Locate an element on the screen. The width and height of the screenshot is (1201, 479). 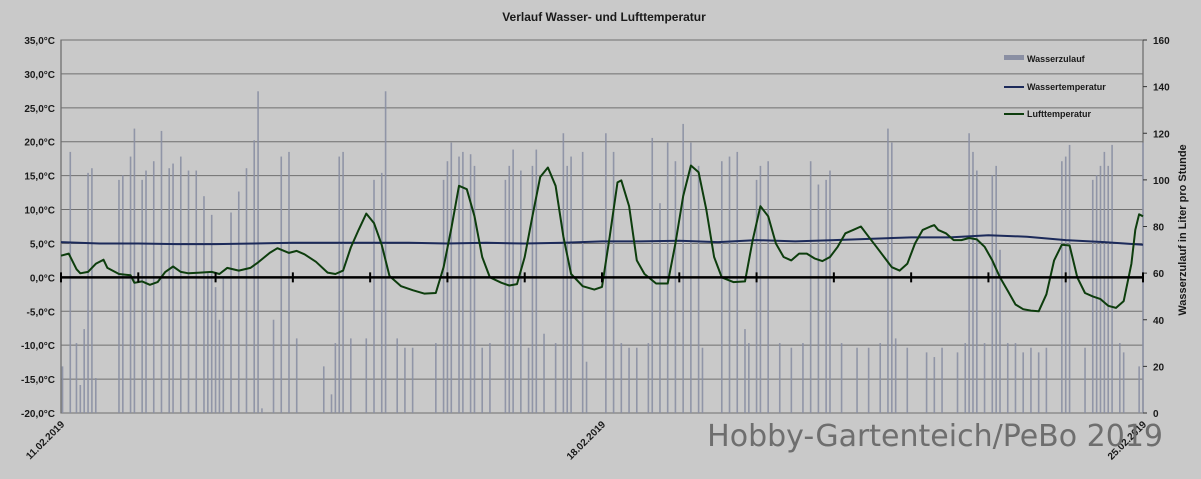
legend-label-wassertemperatur: Wassertemperatur is located at coordinates (1066, 87).